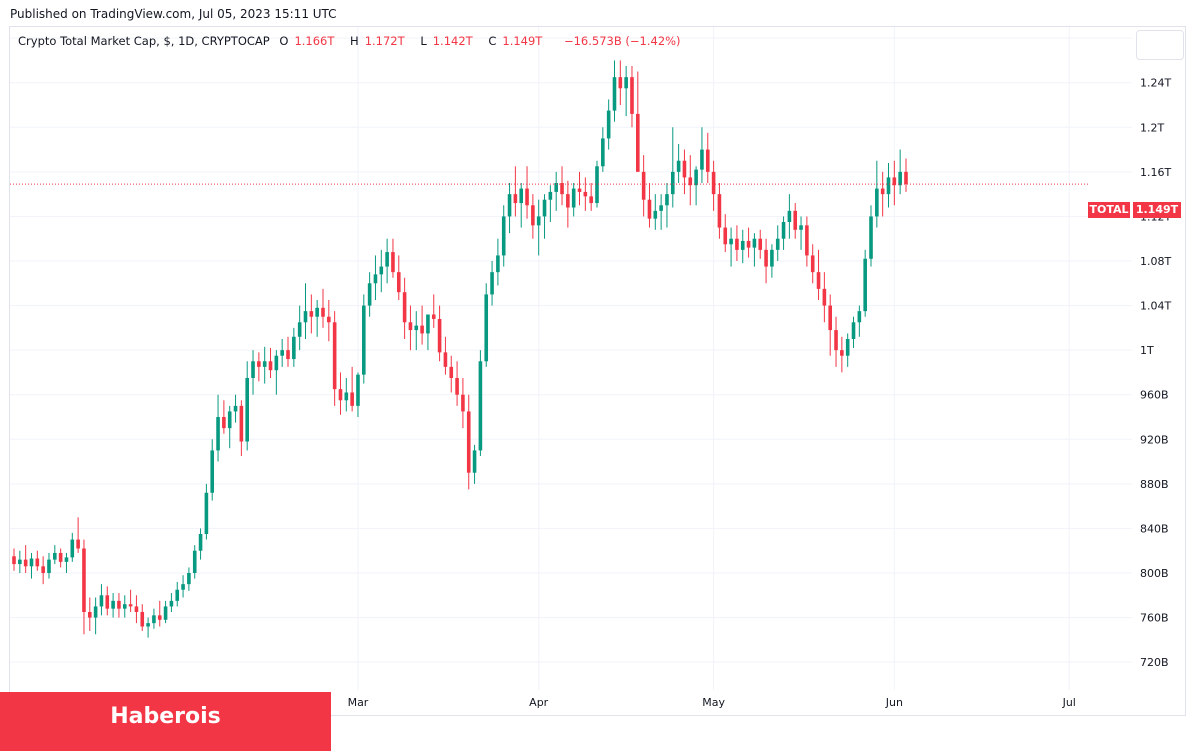 The width and height of the screenshot is (1196, 751). What do you see at coordinates (1155, 83) in the screenshot?
I see `y-tick-label: 1.24T` at bounding box center [1155, 83].